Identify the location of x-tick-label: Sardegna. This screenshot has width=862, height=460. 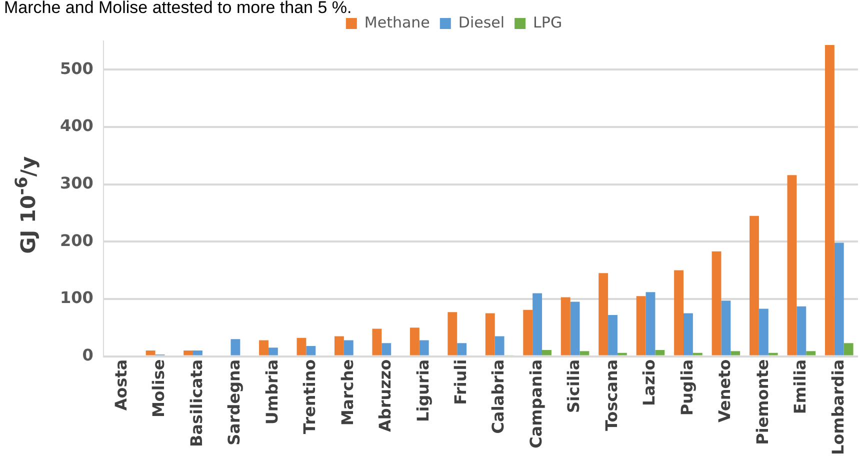
(234, 402).